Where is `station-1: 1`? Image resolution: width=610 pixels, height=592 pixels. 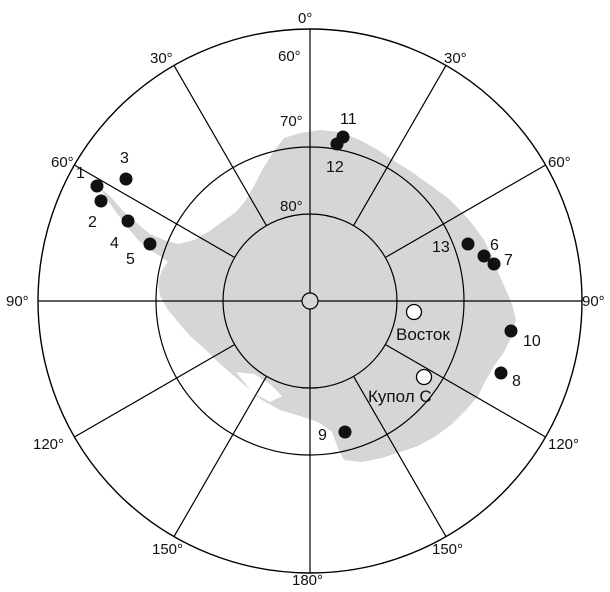 station-1: 1 is located at coordinates (90, 179).